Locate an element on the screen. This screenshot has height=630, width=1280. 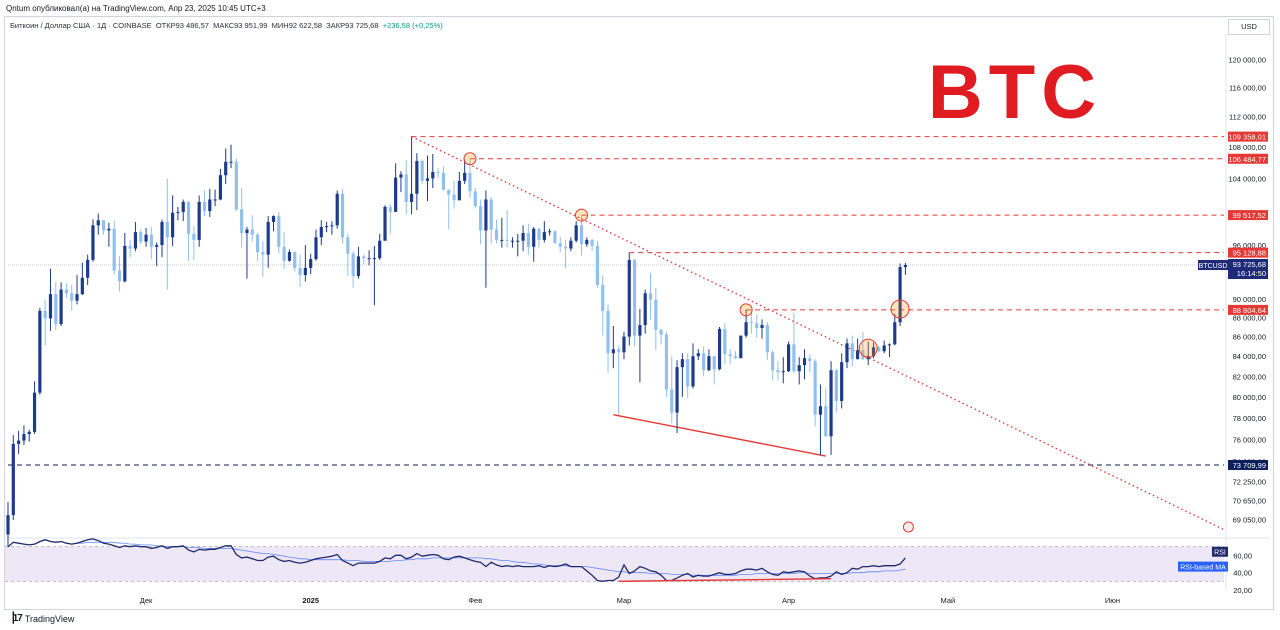
tradingview-brand: ▕17 TradingView is located at coordinates (40, 618).